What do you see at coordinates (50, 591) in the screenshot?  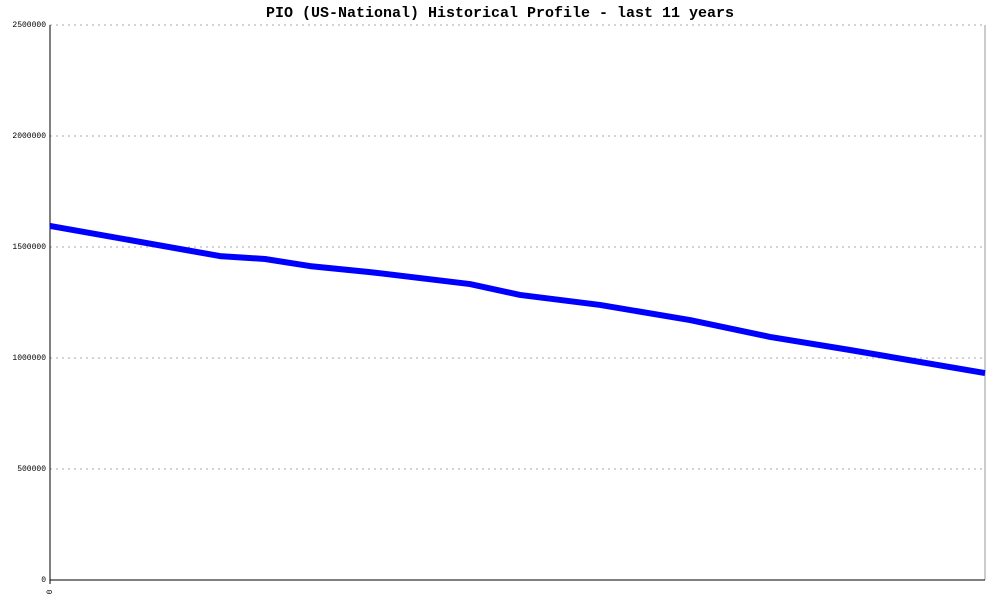 I see `x-tick-label: 0` at bounding box center [50, 591].